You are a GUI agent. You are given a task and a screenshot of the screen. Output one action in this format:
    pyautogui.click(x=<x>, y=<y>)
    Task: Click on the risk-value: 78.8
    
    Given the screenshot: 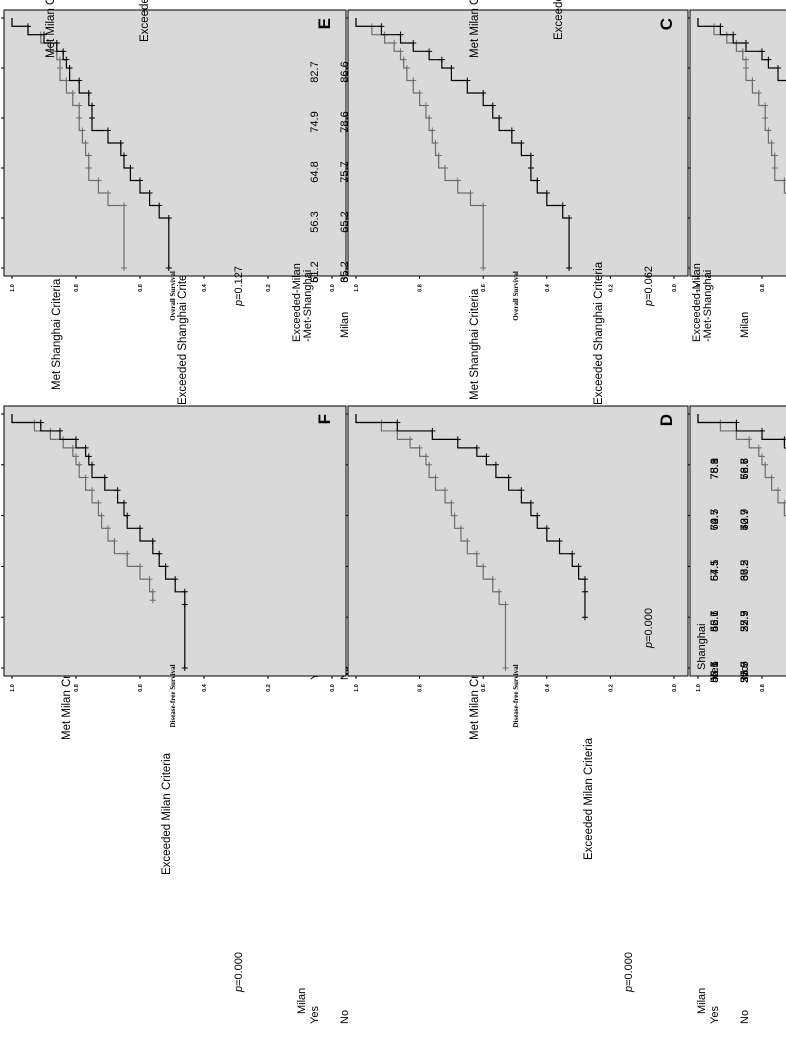 What is the action you would take?
    pyautogui.click(x=715, y=468)
    